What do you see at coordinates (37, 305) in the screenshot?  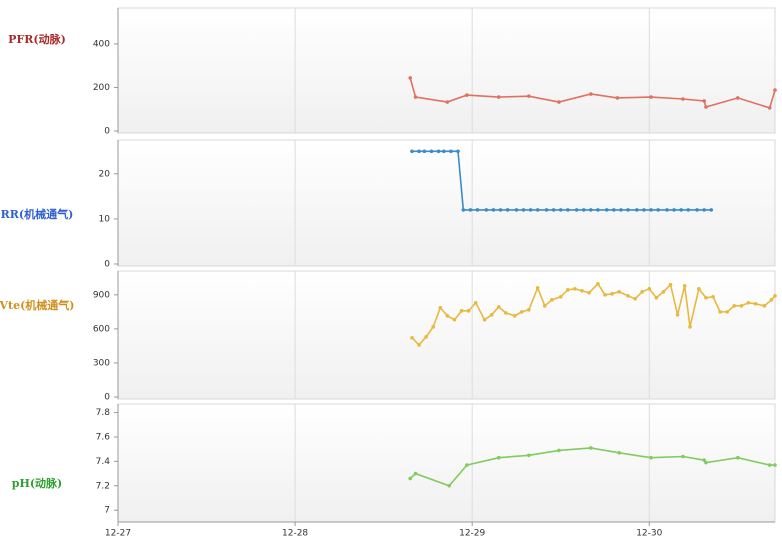 I see `y-axis-label: Vte(机械通气)` at bounding box center [37, 305].